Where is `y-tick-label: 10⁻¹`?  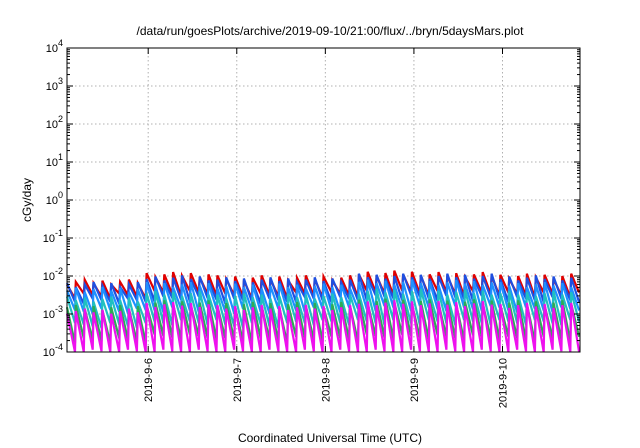 y-tick-label: 10⁻¹ is located at coordinates (53, 236).